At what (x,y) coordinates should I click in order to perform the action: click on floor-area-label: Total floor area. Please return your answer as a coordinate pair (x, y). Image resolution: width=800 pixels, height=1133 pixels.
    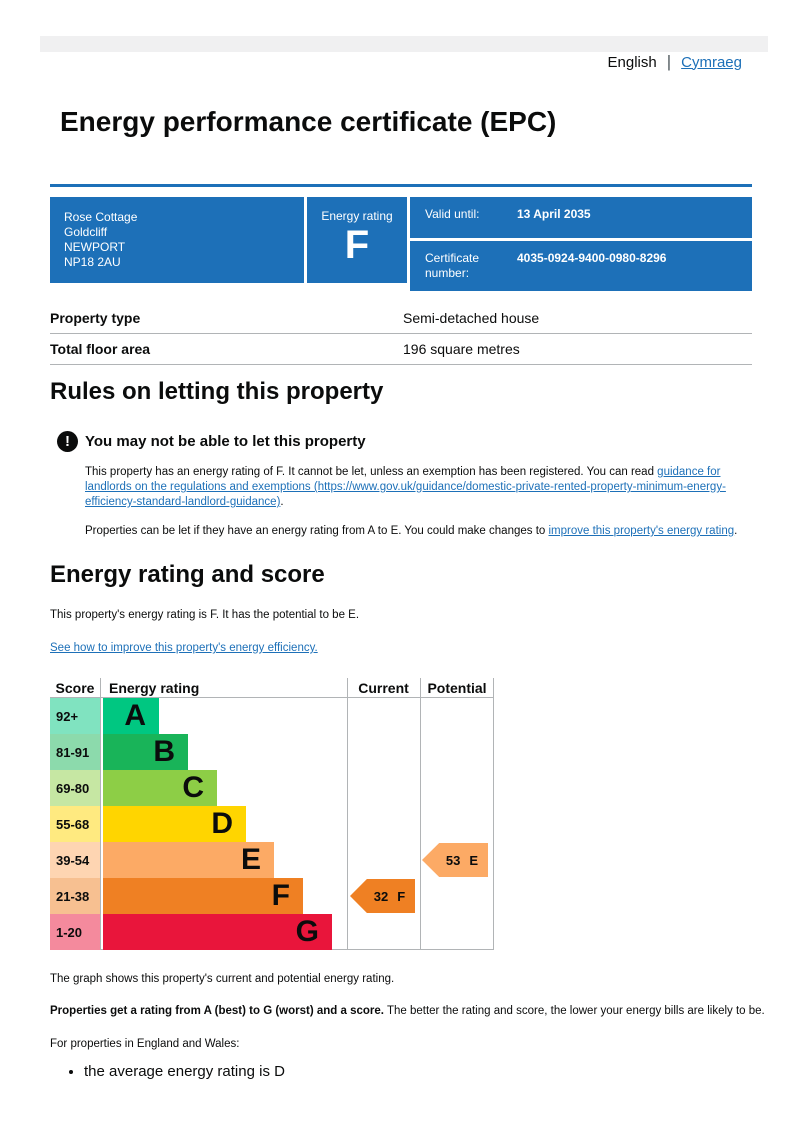
    Looking at the image, I should click on (100, 349).